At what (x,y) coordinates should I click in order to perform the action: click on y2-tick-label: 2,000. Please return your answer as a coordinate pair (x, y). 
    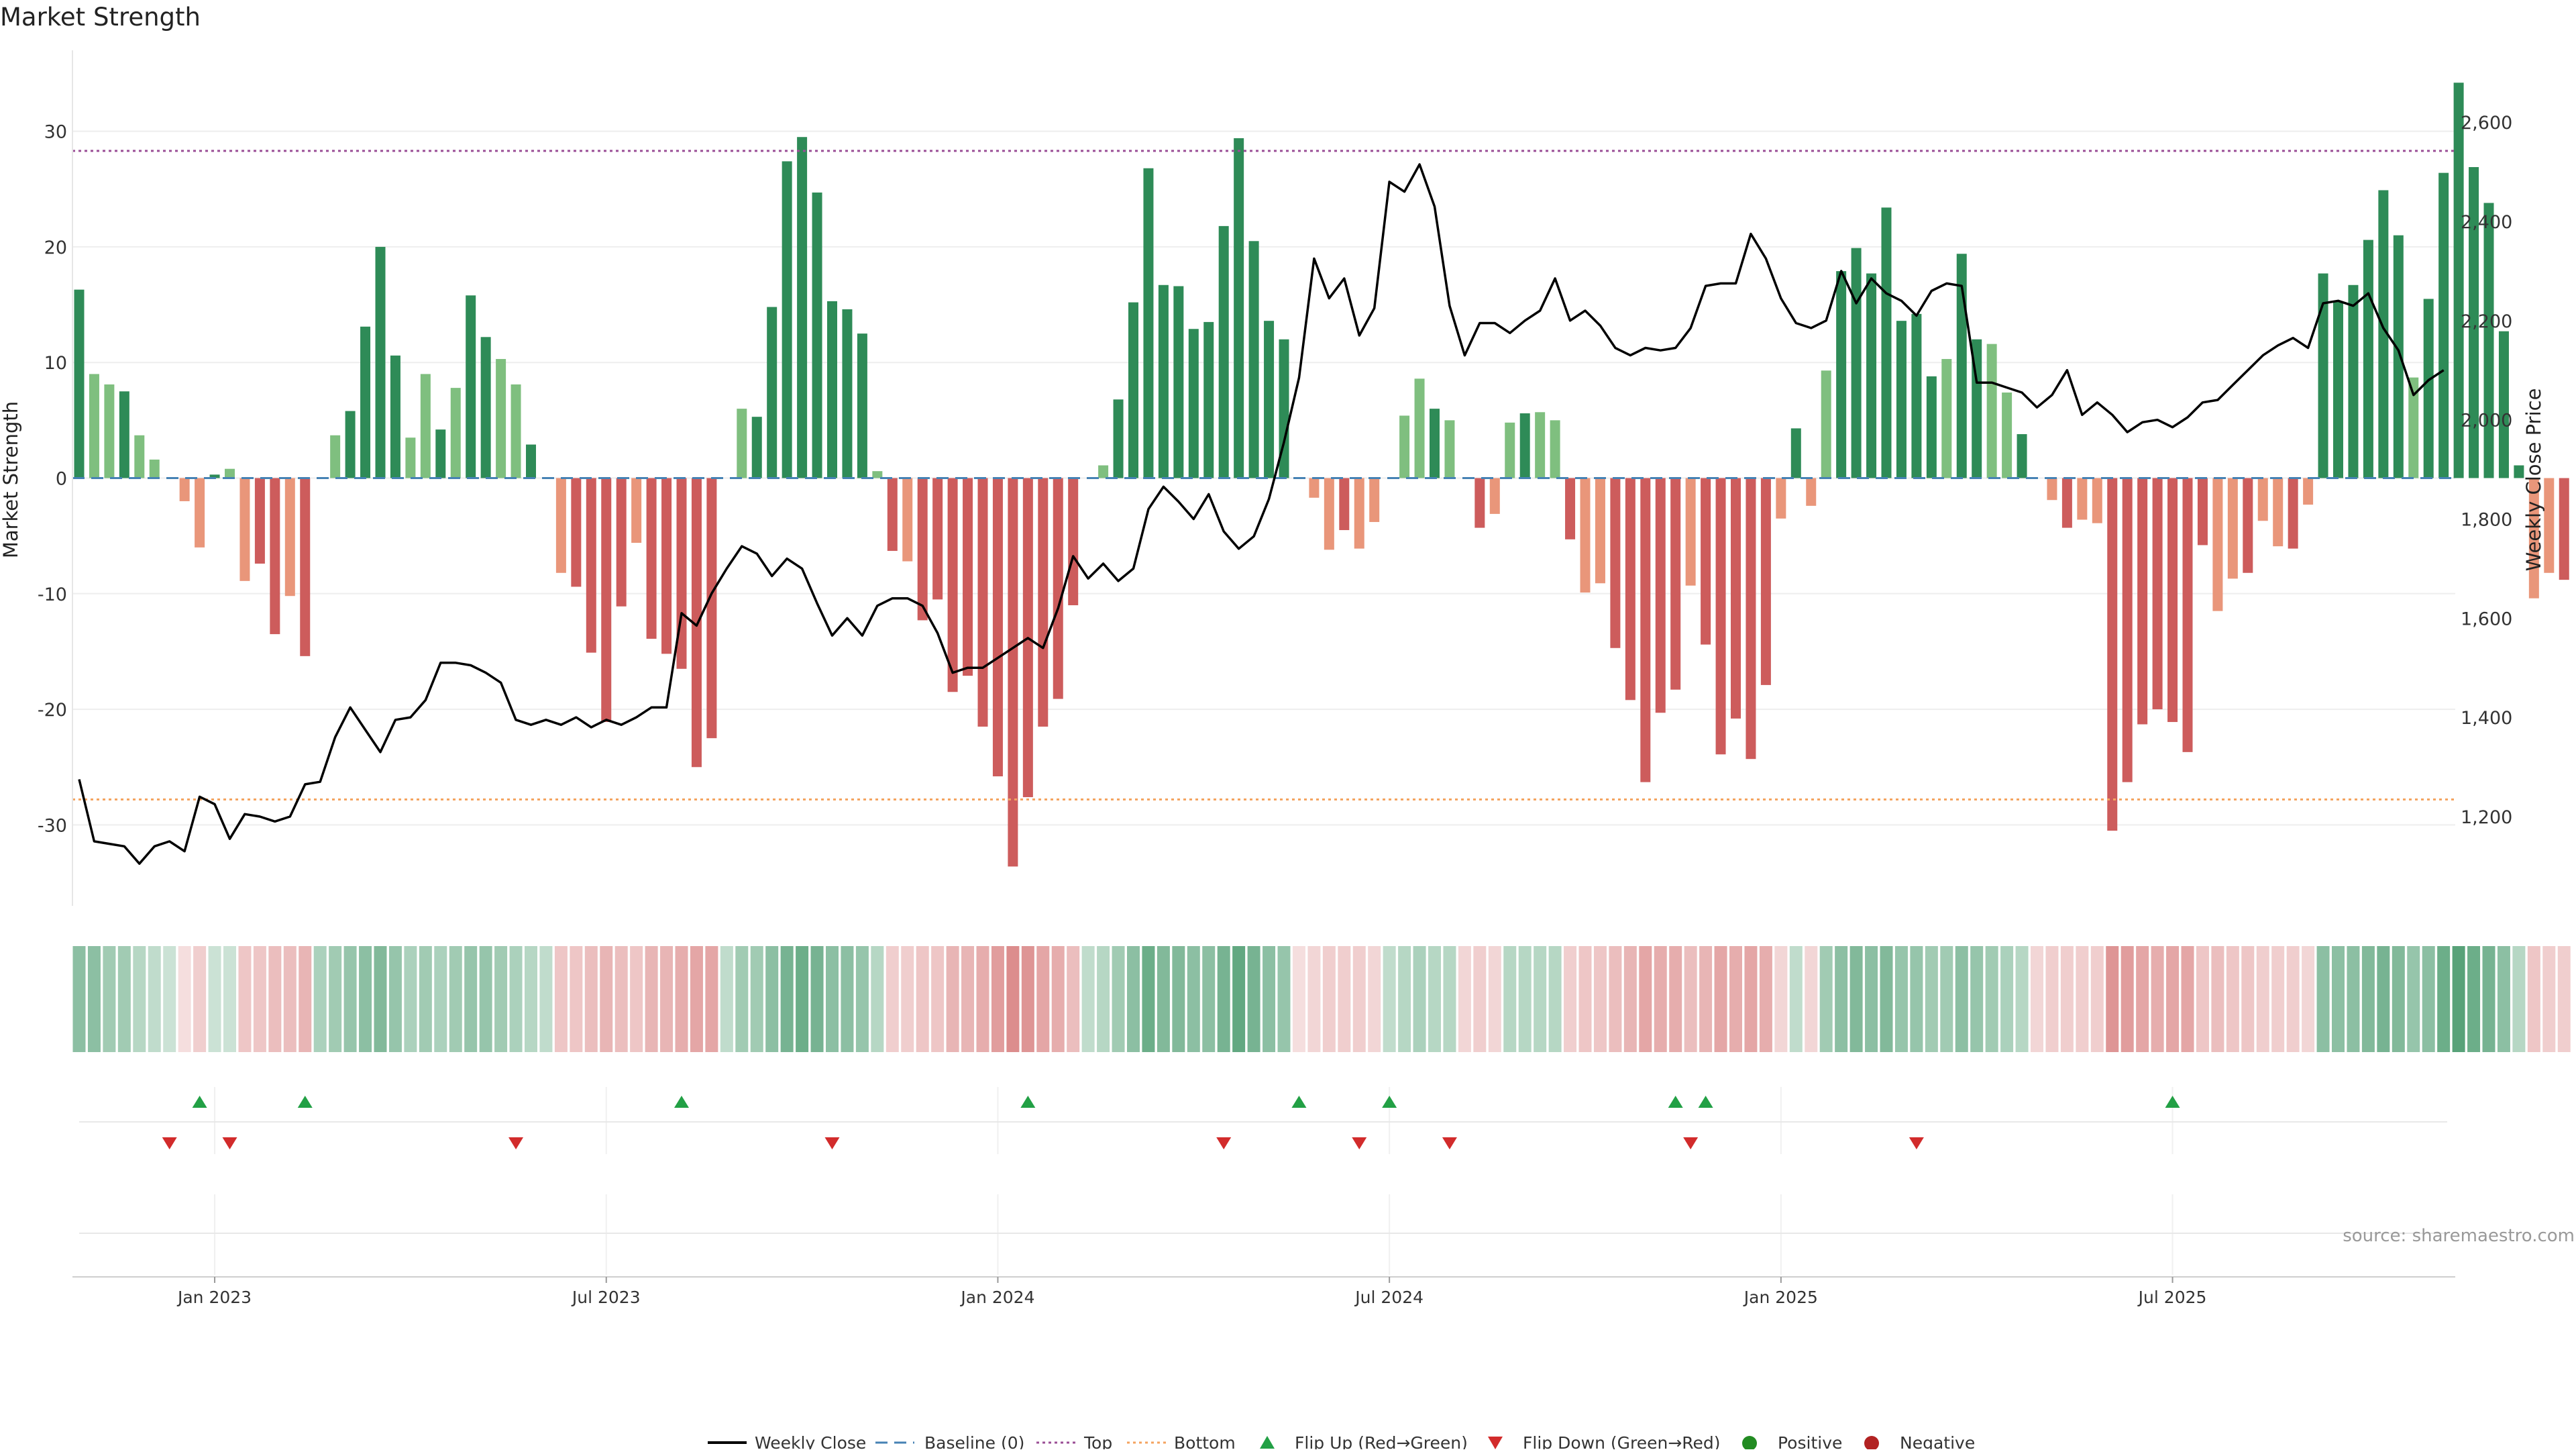
    Looking at the image, I should click on (2486, 421).